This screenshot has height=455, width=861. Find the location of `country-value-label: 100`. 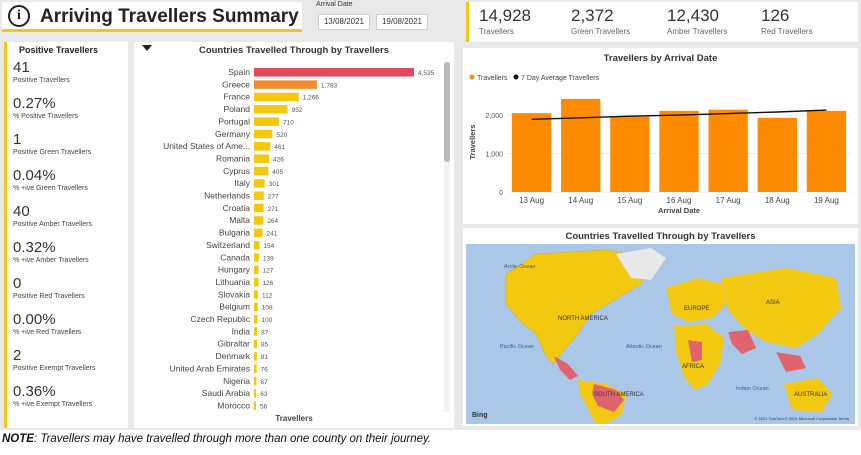

country-value-label: 100 is located at coordinates (267, 320).